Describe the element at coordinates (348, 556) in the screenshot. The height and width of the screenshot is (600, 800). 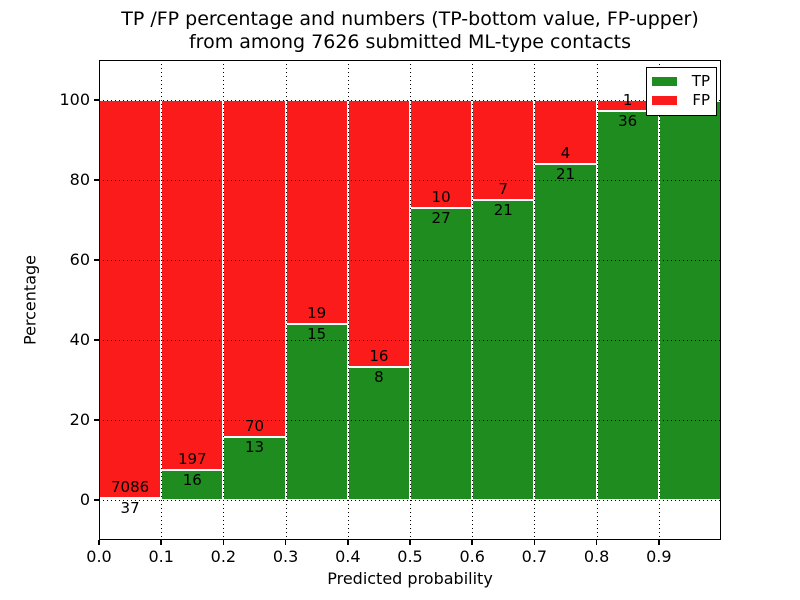
I see `x-axis-tick-label: 0.4` at that location.